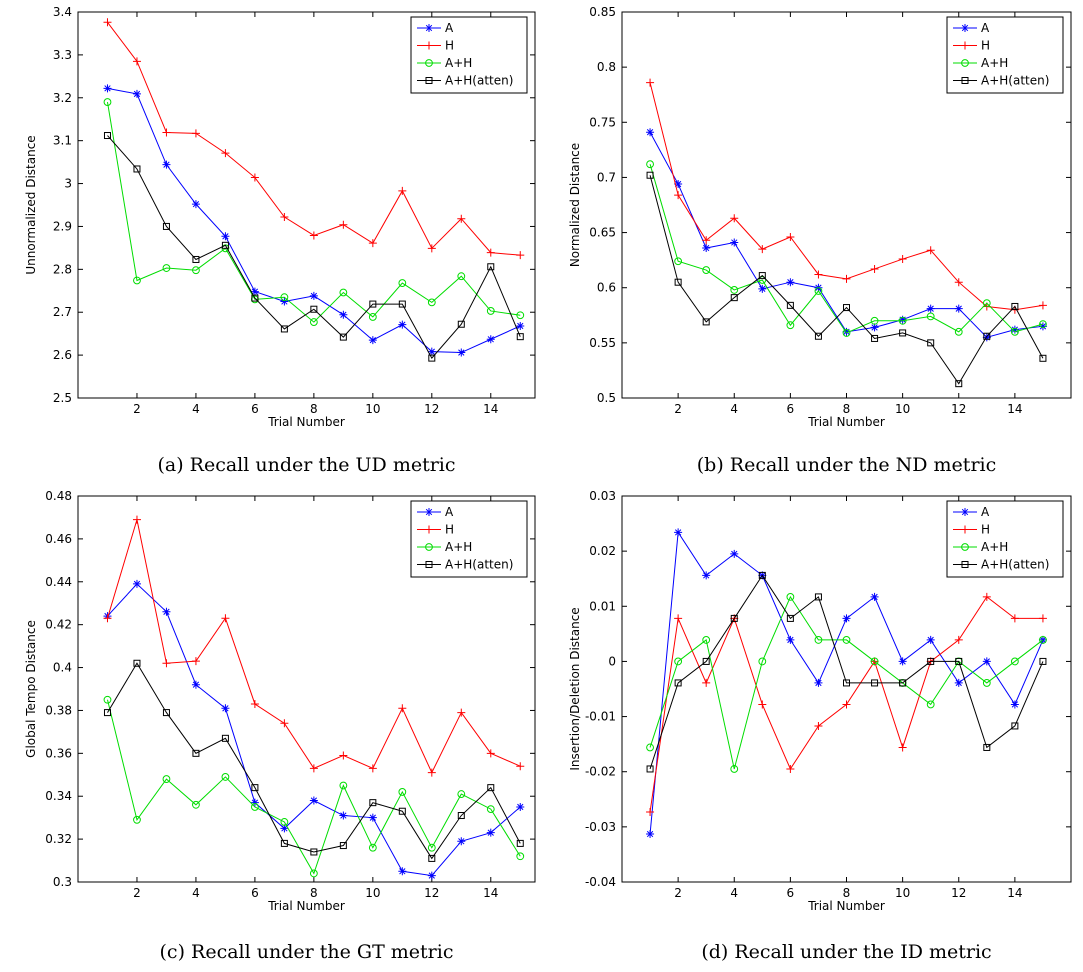  Describe the element at coordinates (846, 672) in the screenshot. I see `series-a-h-atten` at that location.